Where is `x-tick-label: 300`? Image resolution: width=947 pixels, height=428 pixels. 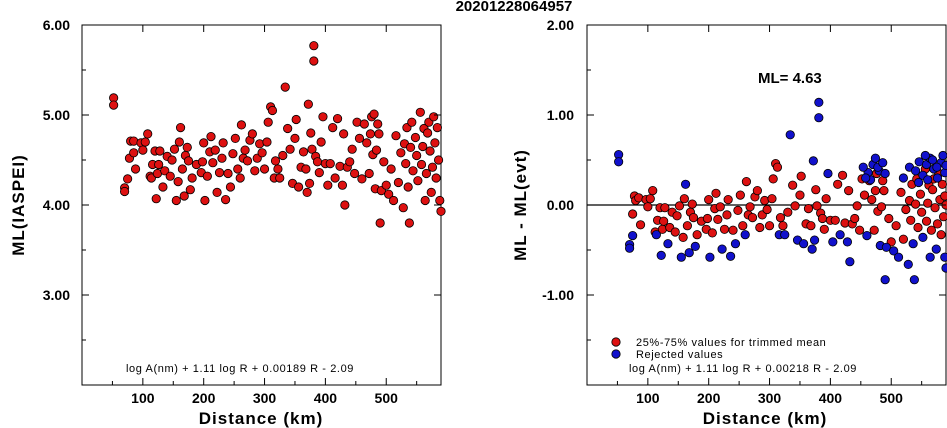 x-tick-label: 300 is located at coordinates (265, 398).